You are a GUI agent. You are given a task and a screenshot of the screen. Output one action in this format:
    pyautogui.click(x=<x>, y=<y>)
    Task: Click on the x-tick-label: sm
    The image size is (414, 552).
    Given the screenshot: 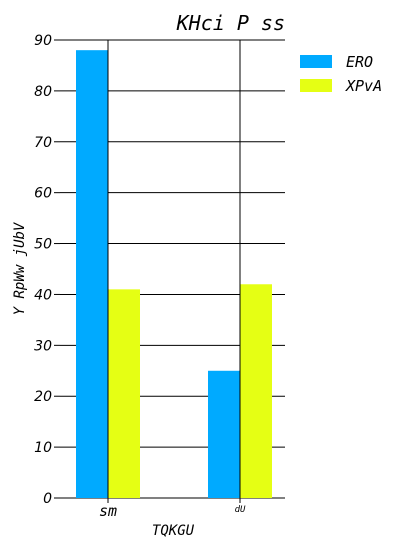 What is the action you would take?
    pyautogui.click(x=108, y=511)
    